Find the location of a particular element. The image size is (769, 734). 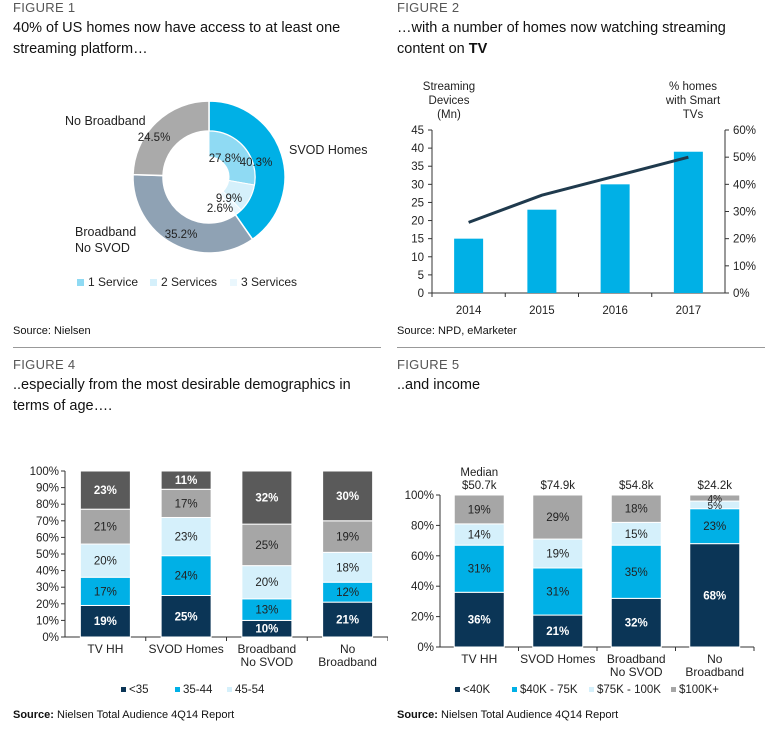

left-tick-label: 45 is located at coordinates (417, 131).